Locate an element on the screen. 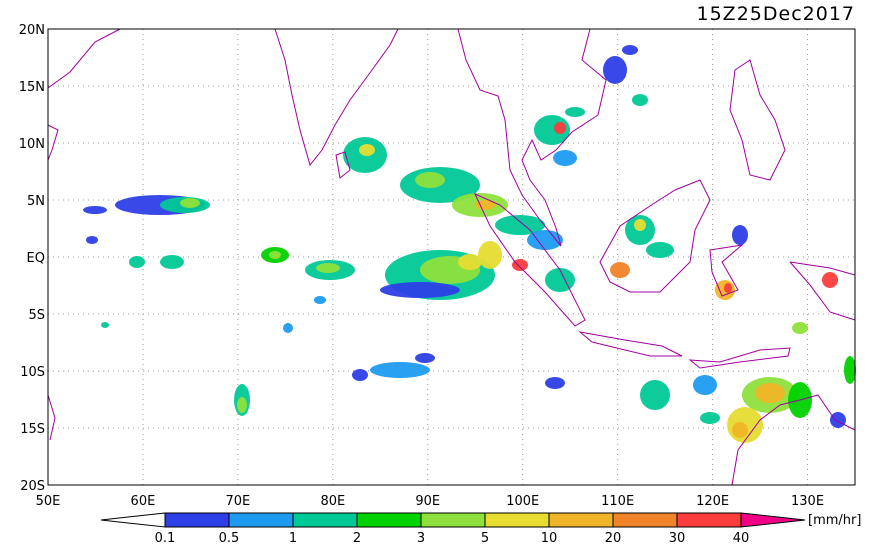 This screenshot has height=544, width=880. colorbar-label: 10 is located at coordinates (549, 537).